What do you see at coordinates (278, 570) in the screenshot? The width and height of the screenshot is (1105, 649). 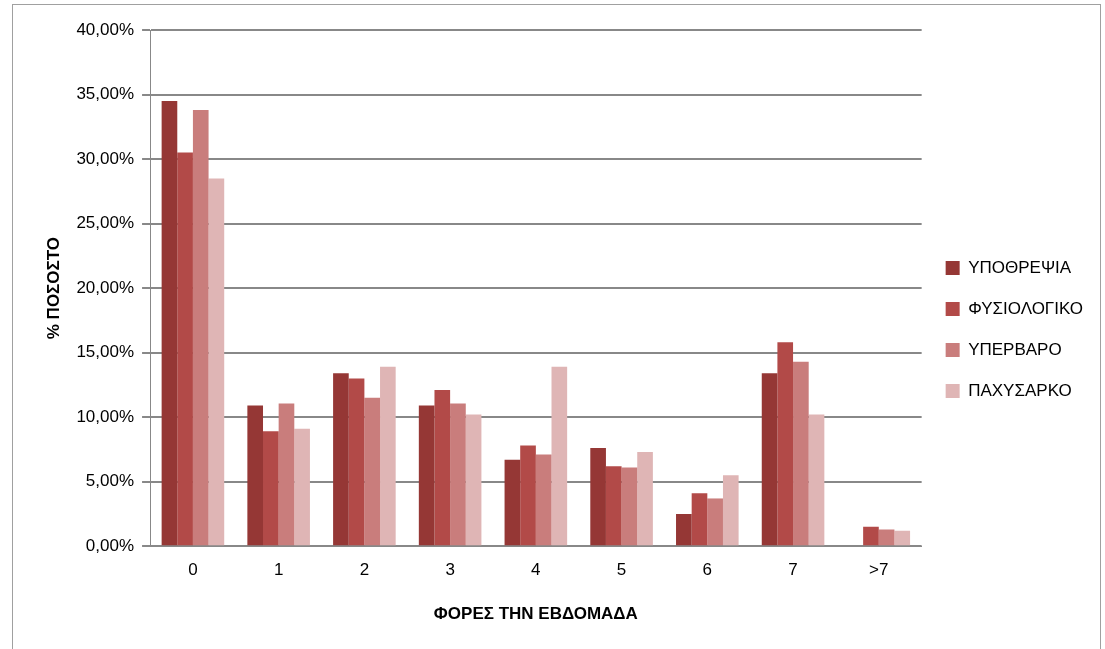 I see `x-tick-label: 1` at bounding box center [278, 570].